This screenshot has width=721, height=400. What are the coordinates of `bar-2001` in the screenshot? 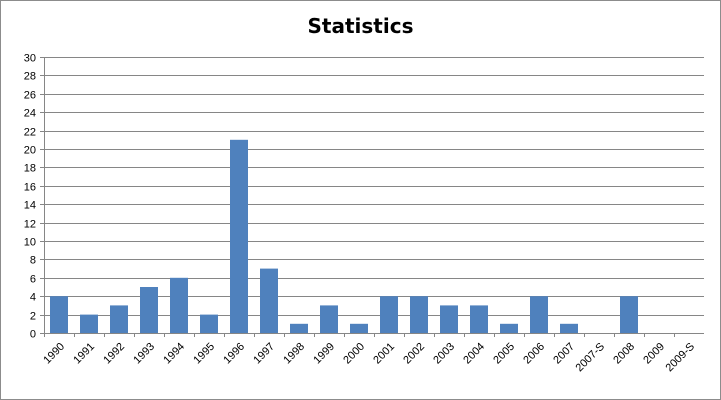 It's located at (389, 314).